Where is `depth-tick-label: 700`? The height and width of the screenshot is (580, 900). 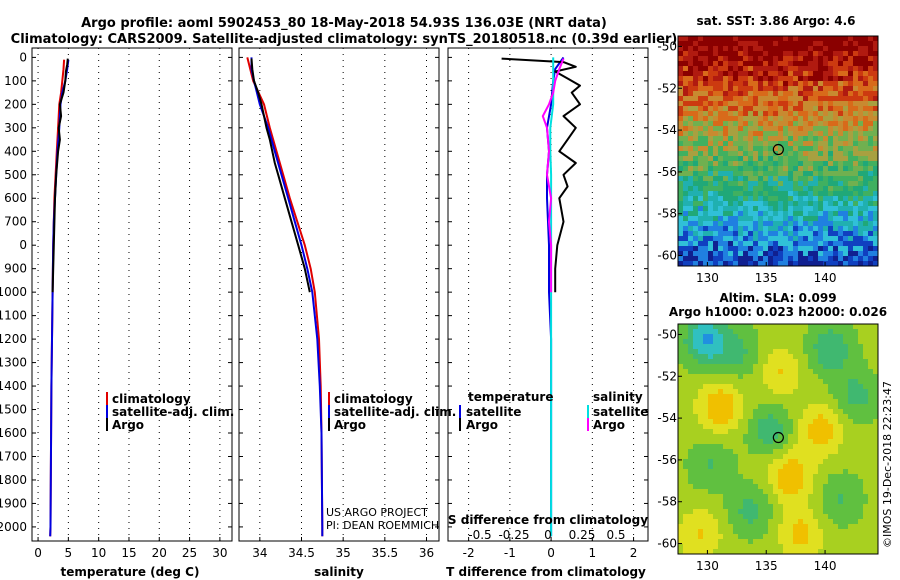 depth-tick-label: 700 is located at coordinates (15, 222).